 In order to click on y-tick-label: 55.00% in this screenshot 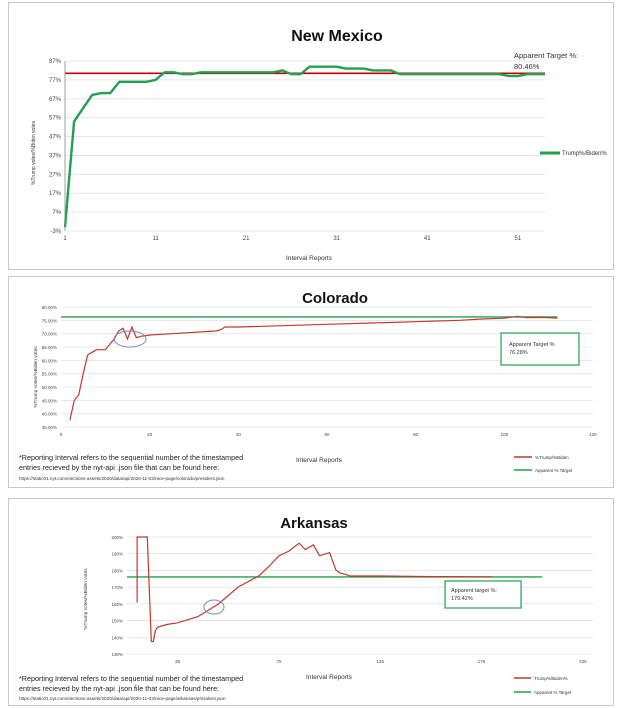, I will do `click(49, 374)`.